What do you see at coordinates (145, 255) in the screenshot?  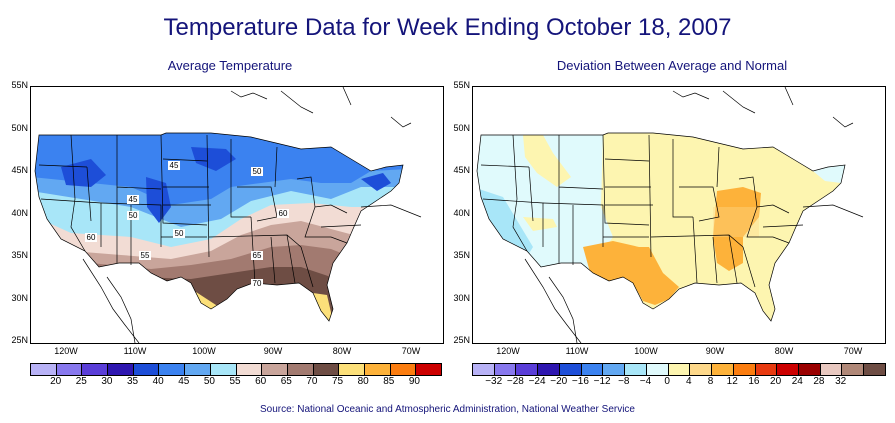 I see `contour-label: 55` at bounding box center [145, 255].